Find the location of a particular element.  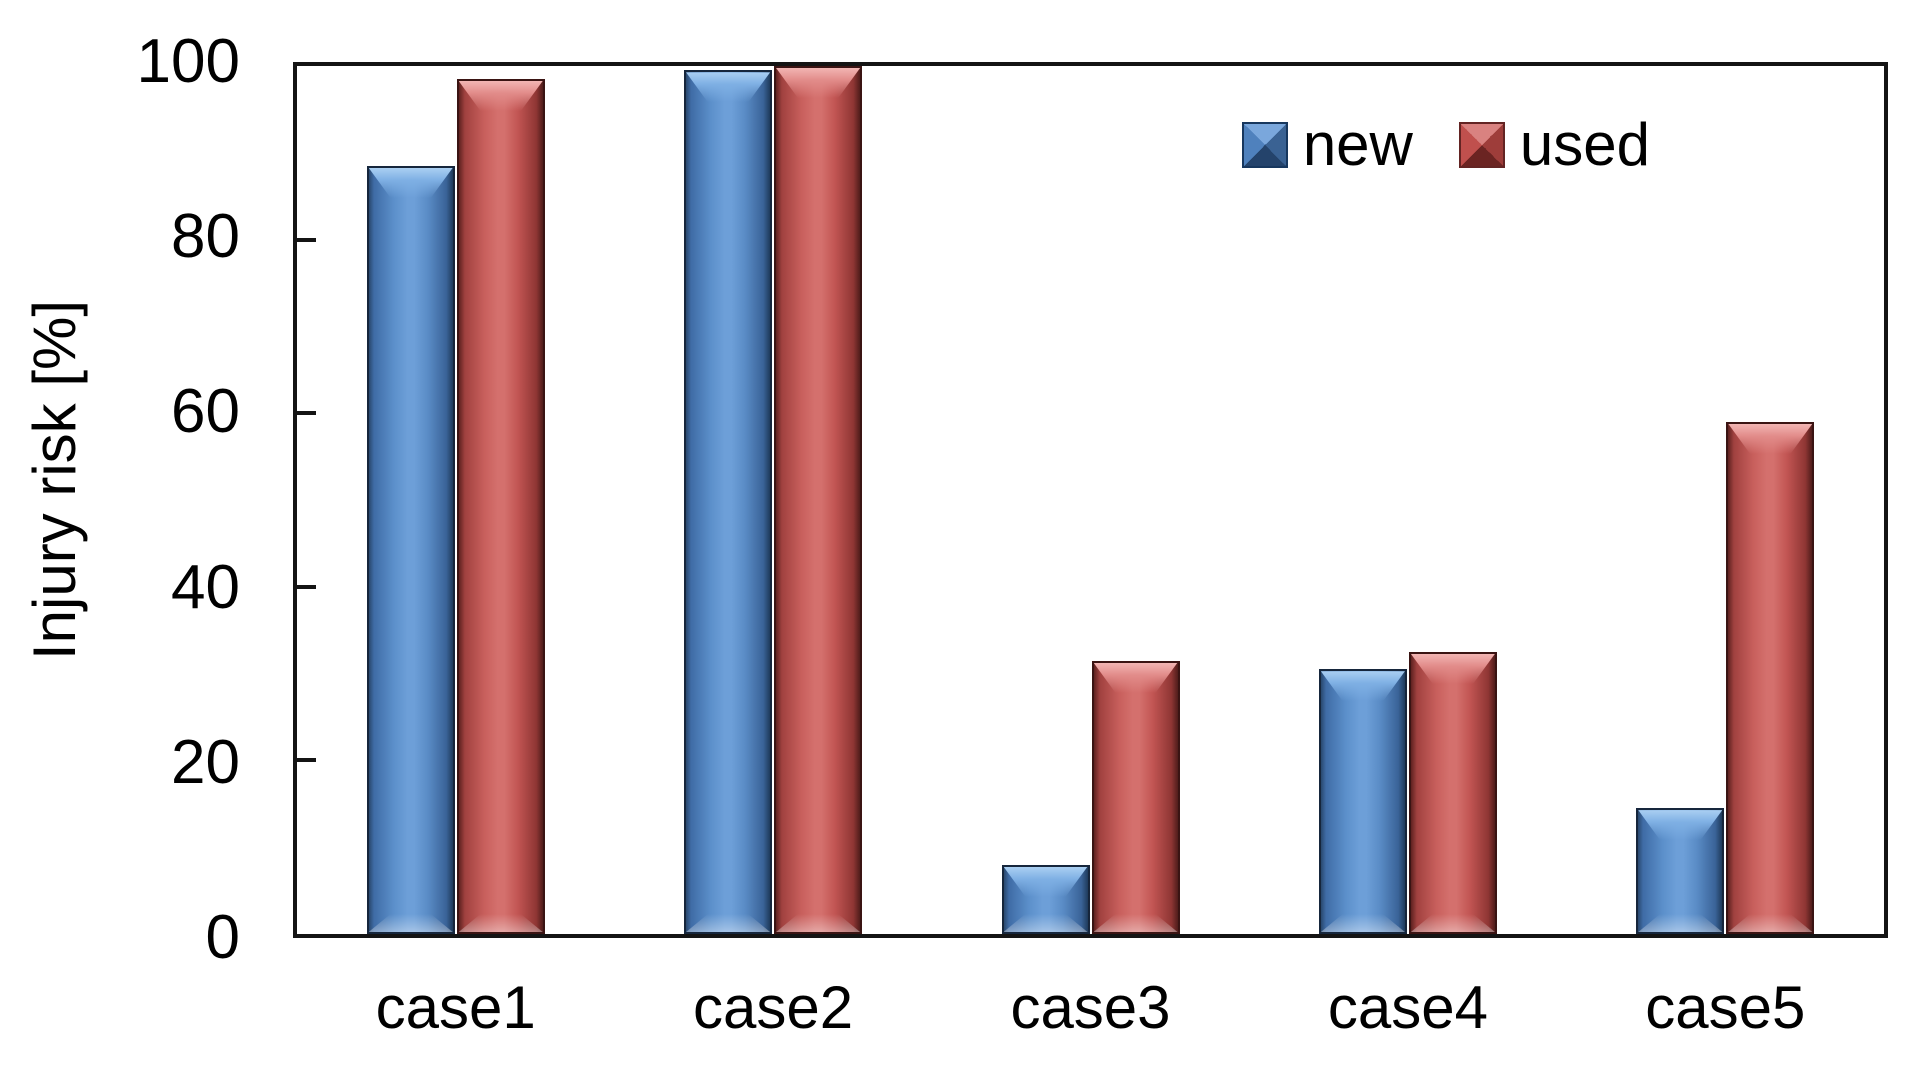

bar-new-case2 is located at coordinates (728, 502).